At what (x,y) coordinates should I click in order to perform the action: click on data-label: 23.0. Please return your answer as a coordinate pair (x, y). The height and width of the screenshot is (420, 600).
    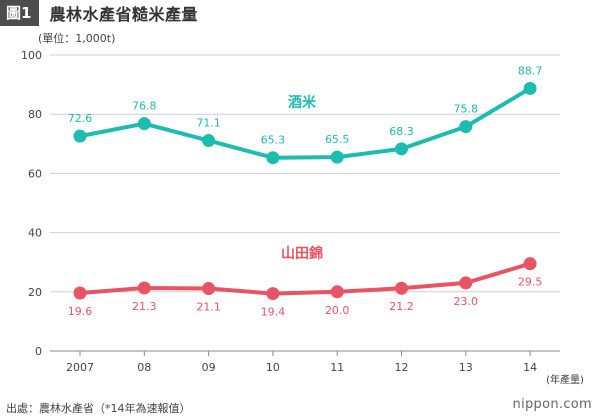
    Looking at the image, I should click on (466, 301).